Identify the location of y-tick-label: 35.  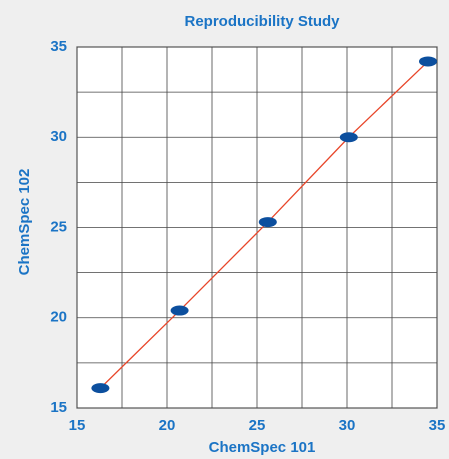
(58, 46).